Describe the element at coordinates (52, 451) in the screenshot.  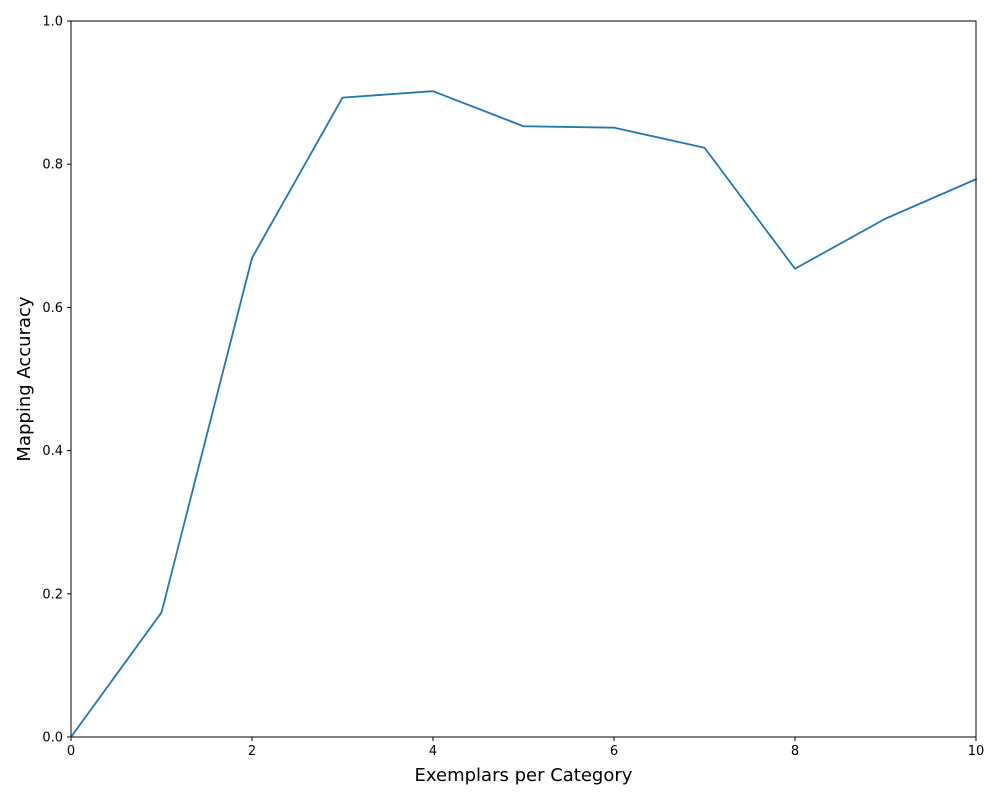
I see `y-tick-label: 0.4` at that location.